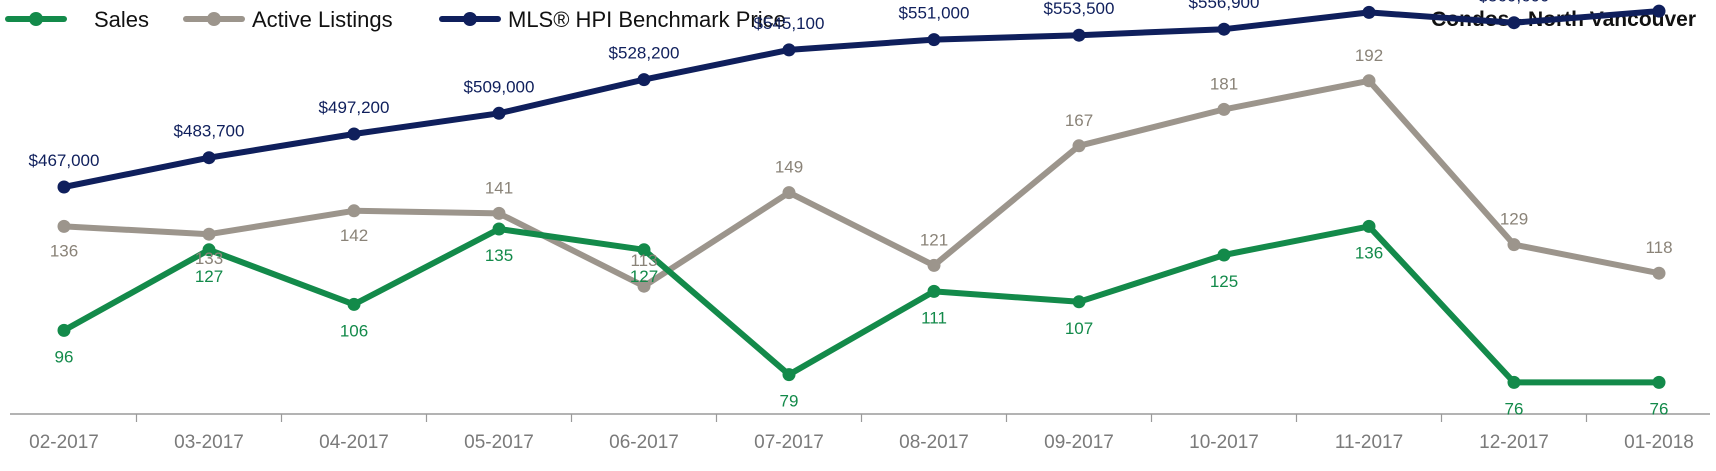 The width and height of the screenshot is (1716, 471). I want to click on listings-data-label: 113, so click(643, 260).